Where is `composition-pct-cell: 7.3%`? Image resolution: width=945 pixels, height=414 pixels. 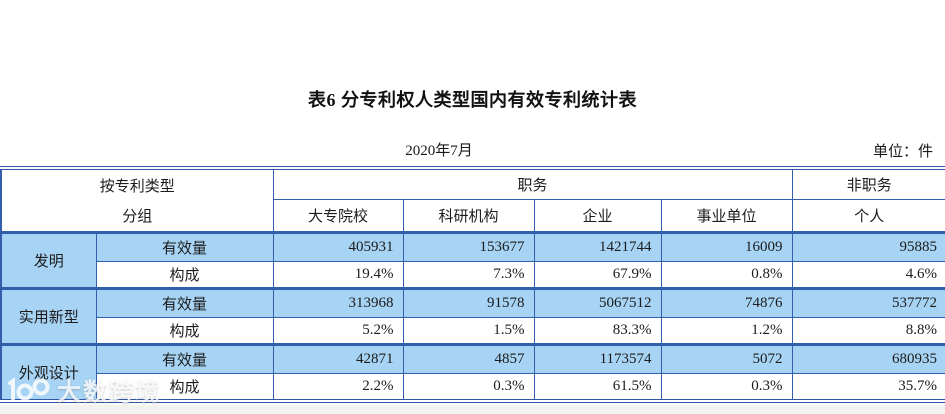
composition-pct-cell: 7.3% is located at coordinates (468, 275).